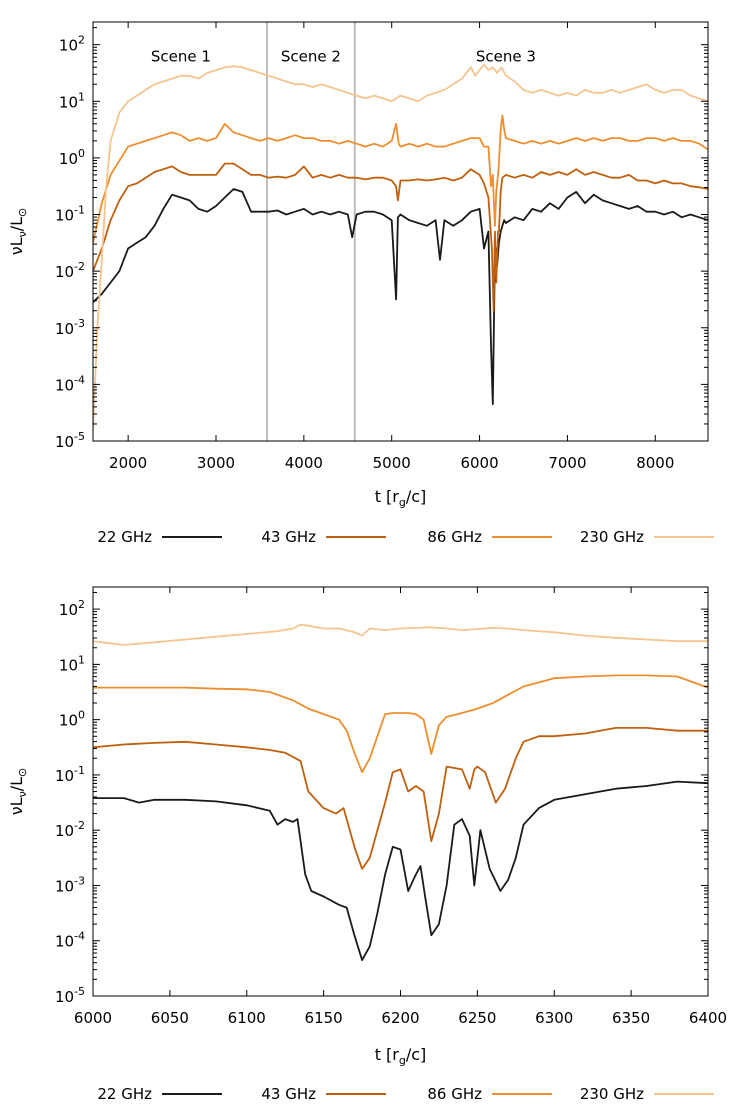 Image resolution: width=747 pixels, height=1117 pixels. Describe the element at coordinates (400, 1018) in the screenshot. I see `x-tick-label: 6200` at that location.